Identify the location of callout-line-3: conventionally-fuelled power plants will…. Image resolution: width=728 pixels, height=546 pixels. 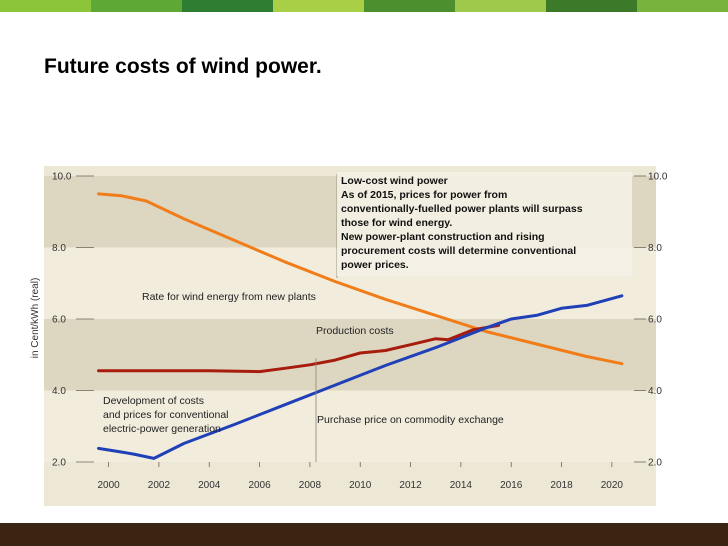
(462, 209).